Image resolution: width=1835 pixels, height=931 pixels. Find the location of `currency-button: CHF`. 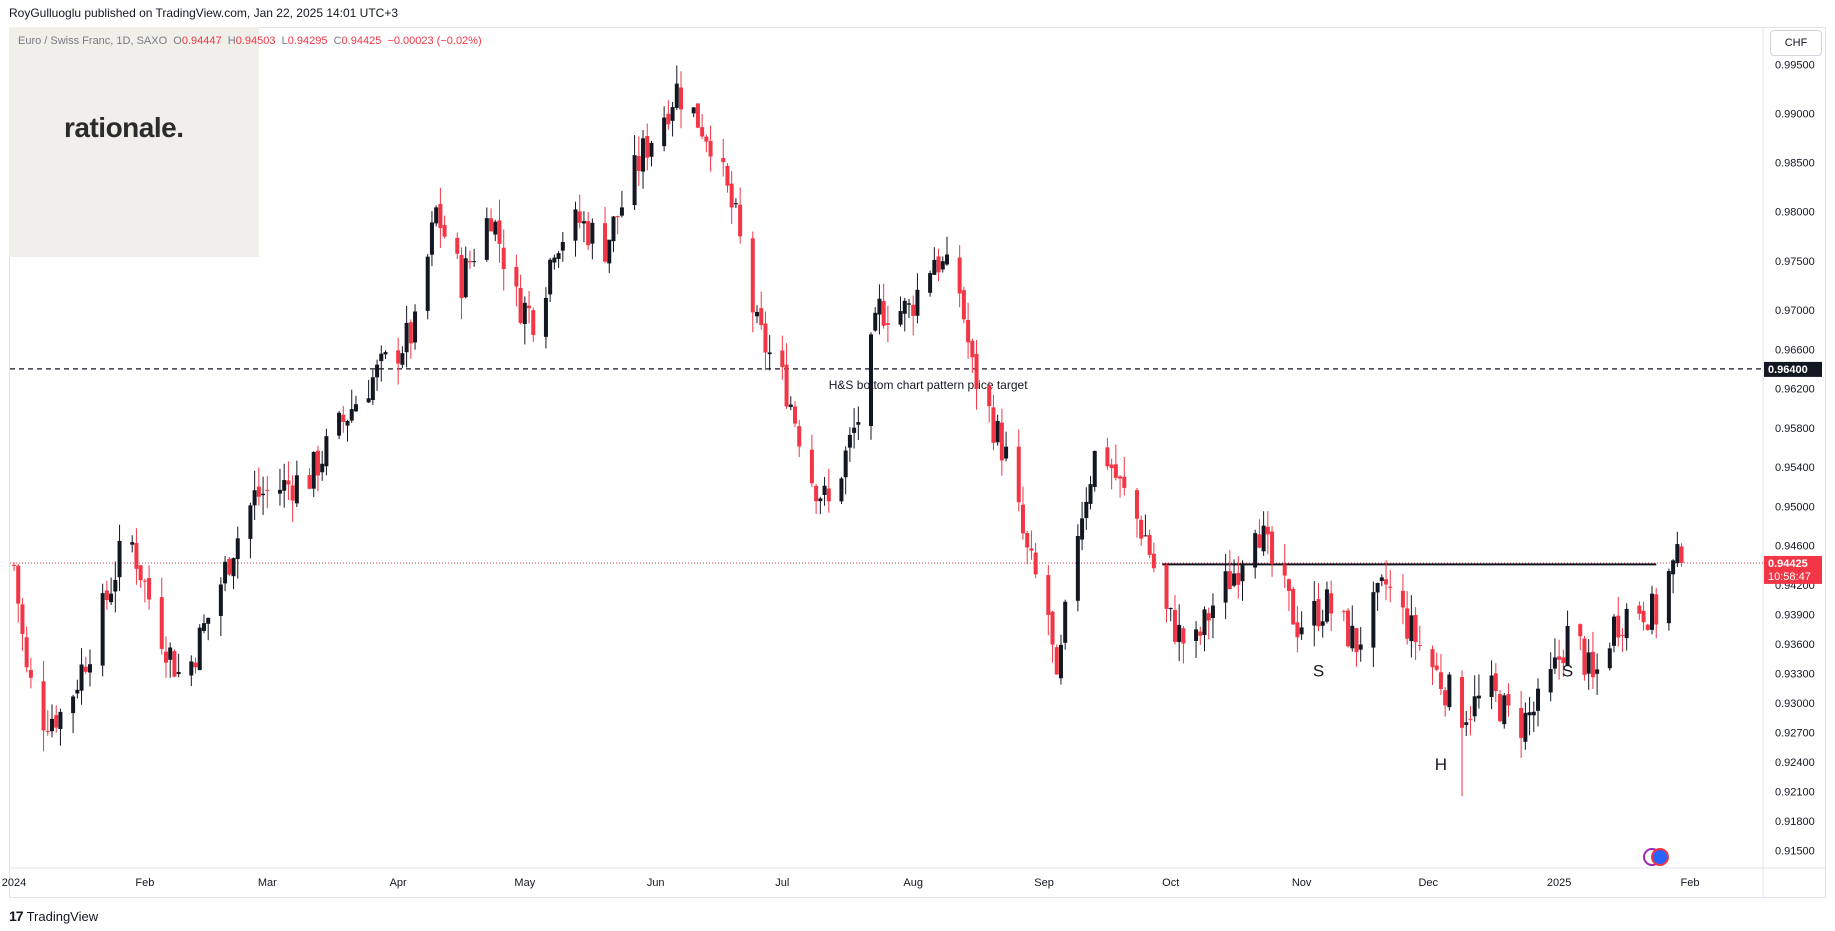

currency-button: CHF is located at coordinates (1796, 43).